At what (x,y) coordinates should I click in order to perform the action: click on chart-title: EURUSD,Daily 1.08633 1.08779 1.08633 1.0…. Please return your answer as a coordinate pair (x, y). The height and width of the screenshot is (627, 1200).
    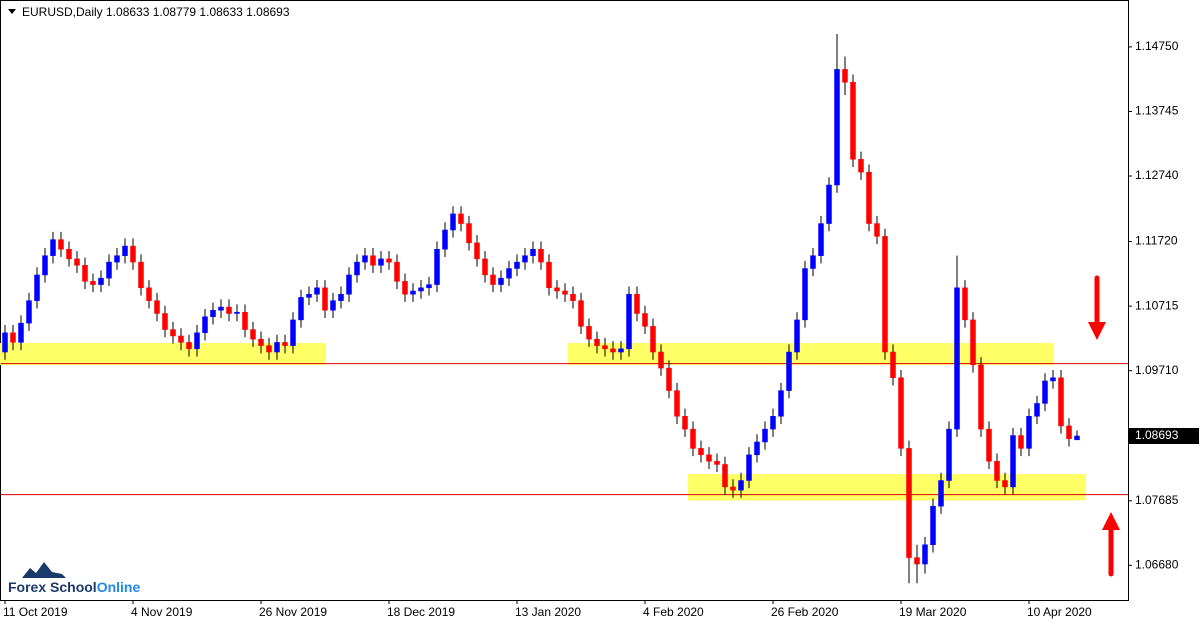
    Looking at the image, I should click on (156, 12).